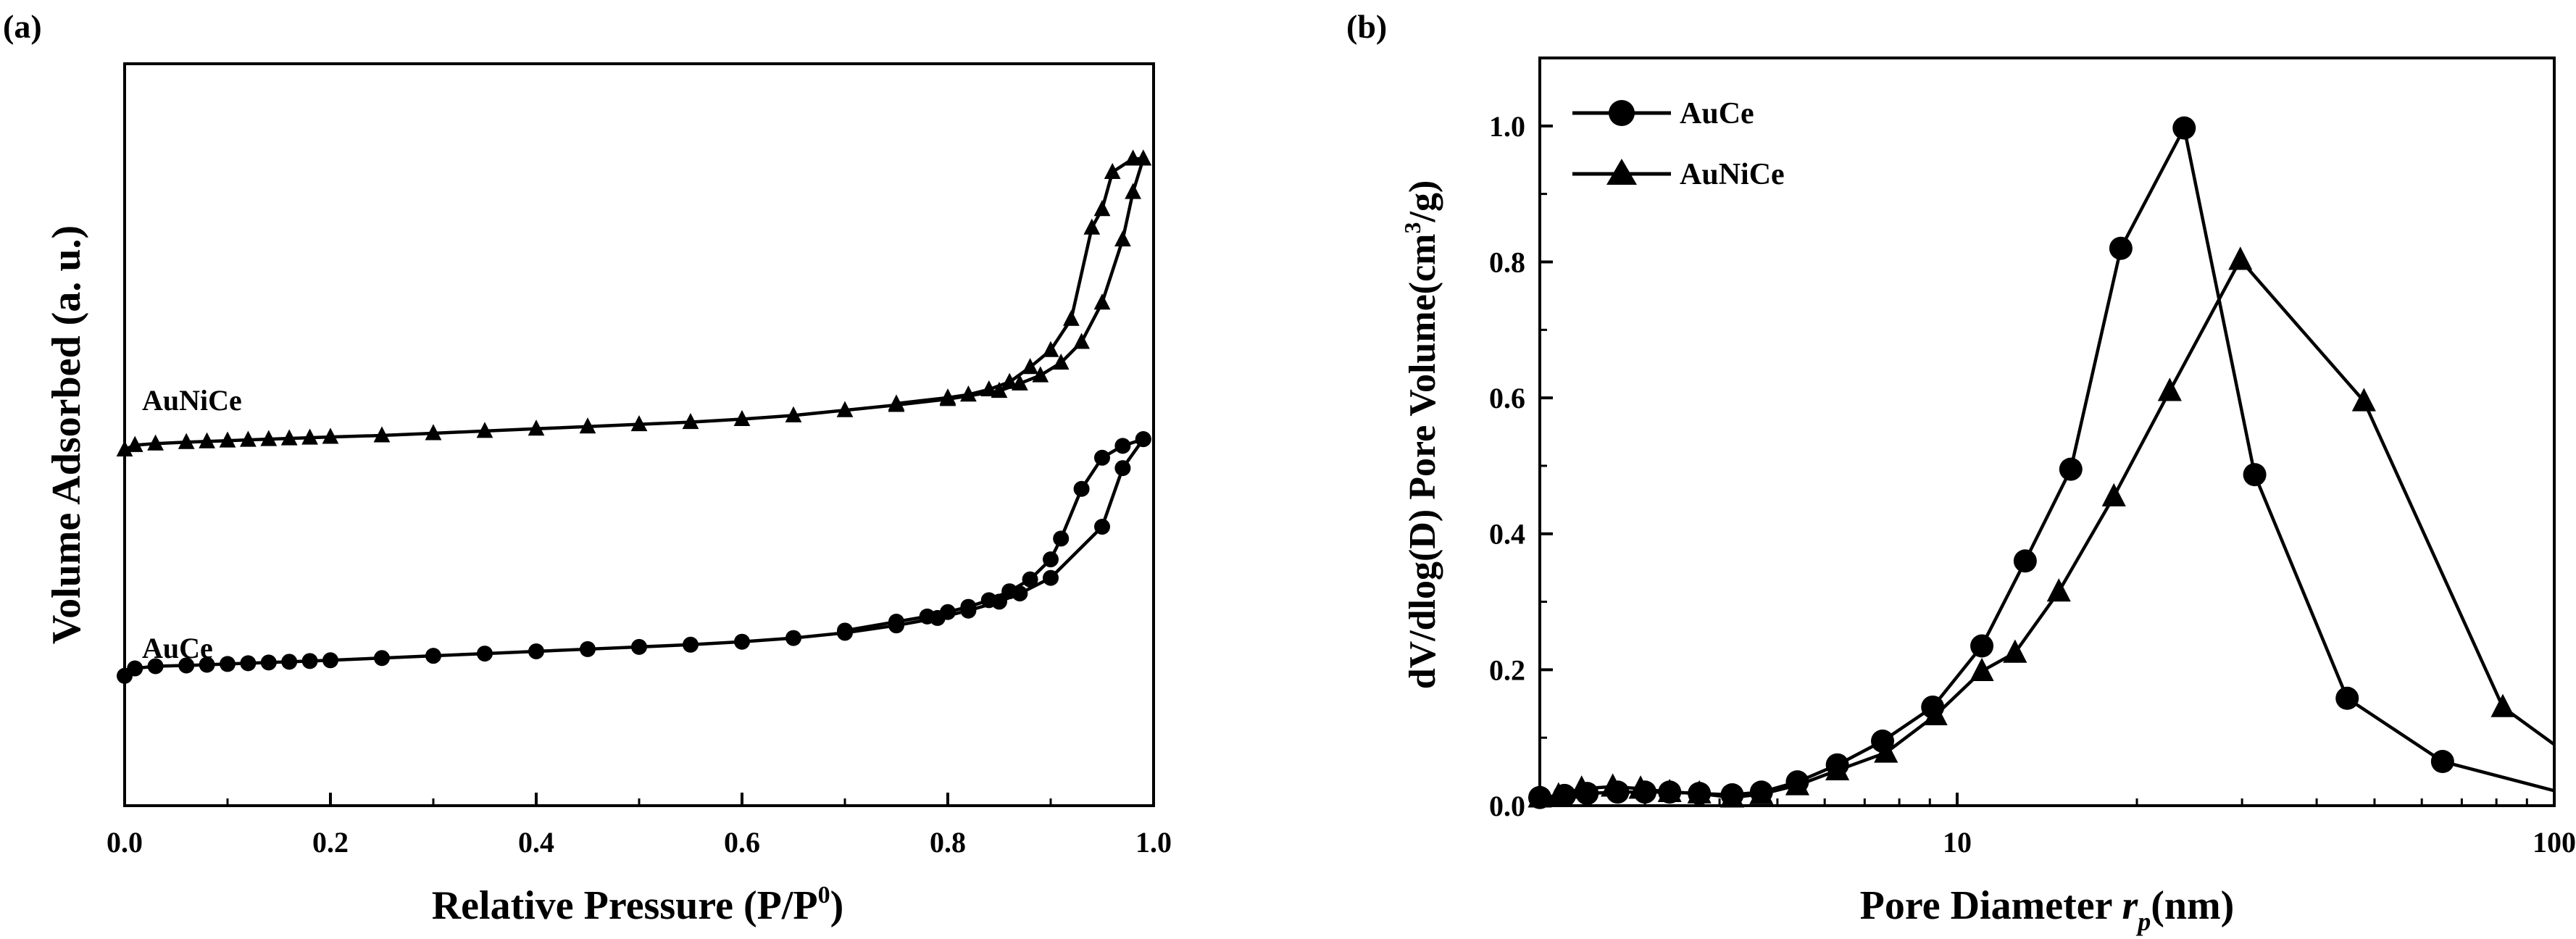 The width and height of the screenshot is (2576, 939). I want to click on x-tick-label-a: 0.4, so click(536, 842).